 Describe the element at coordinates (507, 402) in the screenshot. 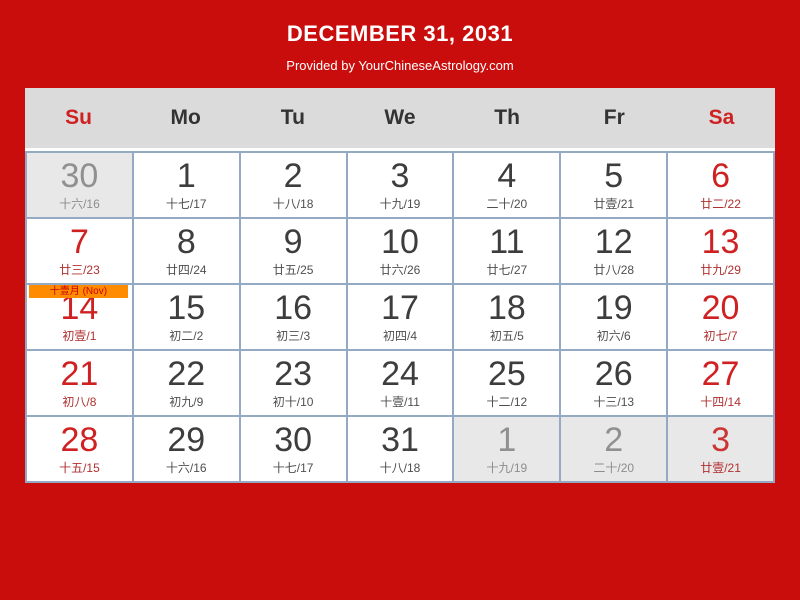

I see `lunar-date: 十二/12` at that location.